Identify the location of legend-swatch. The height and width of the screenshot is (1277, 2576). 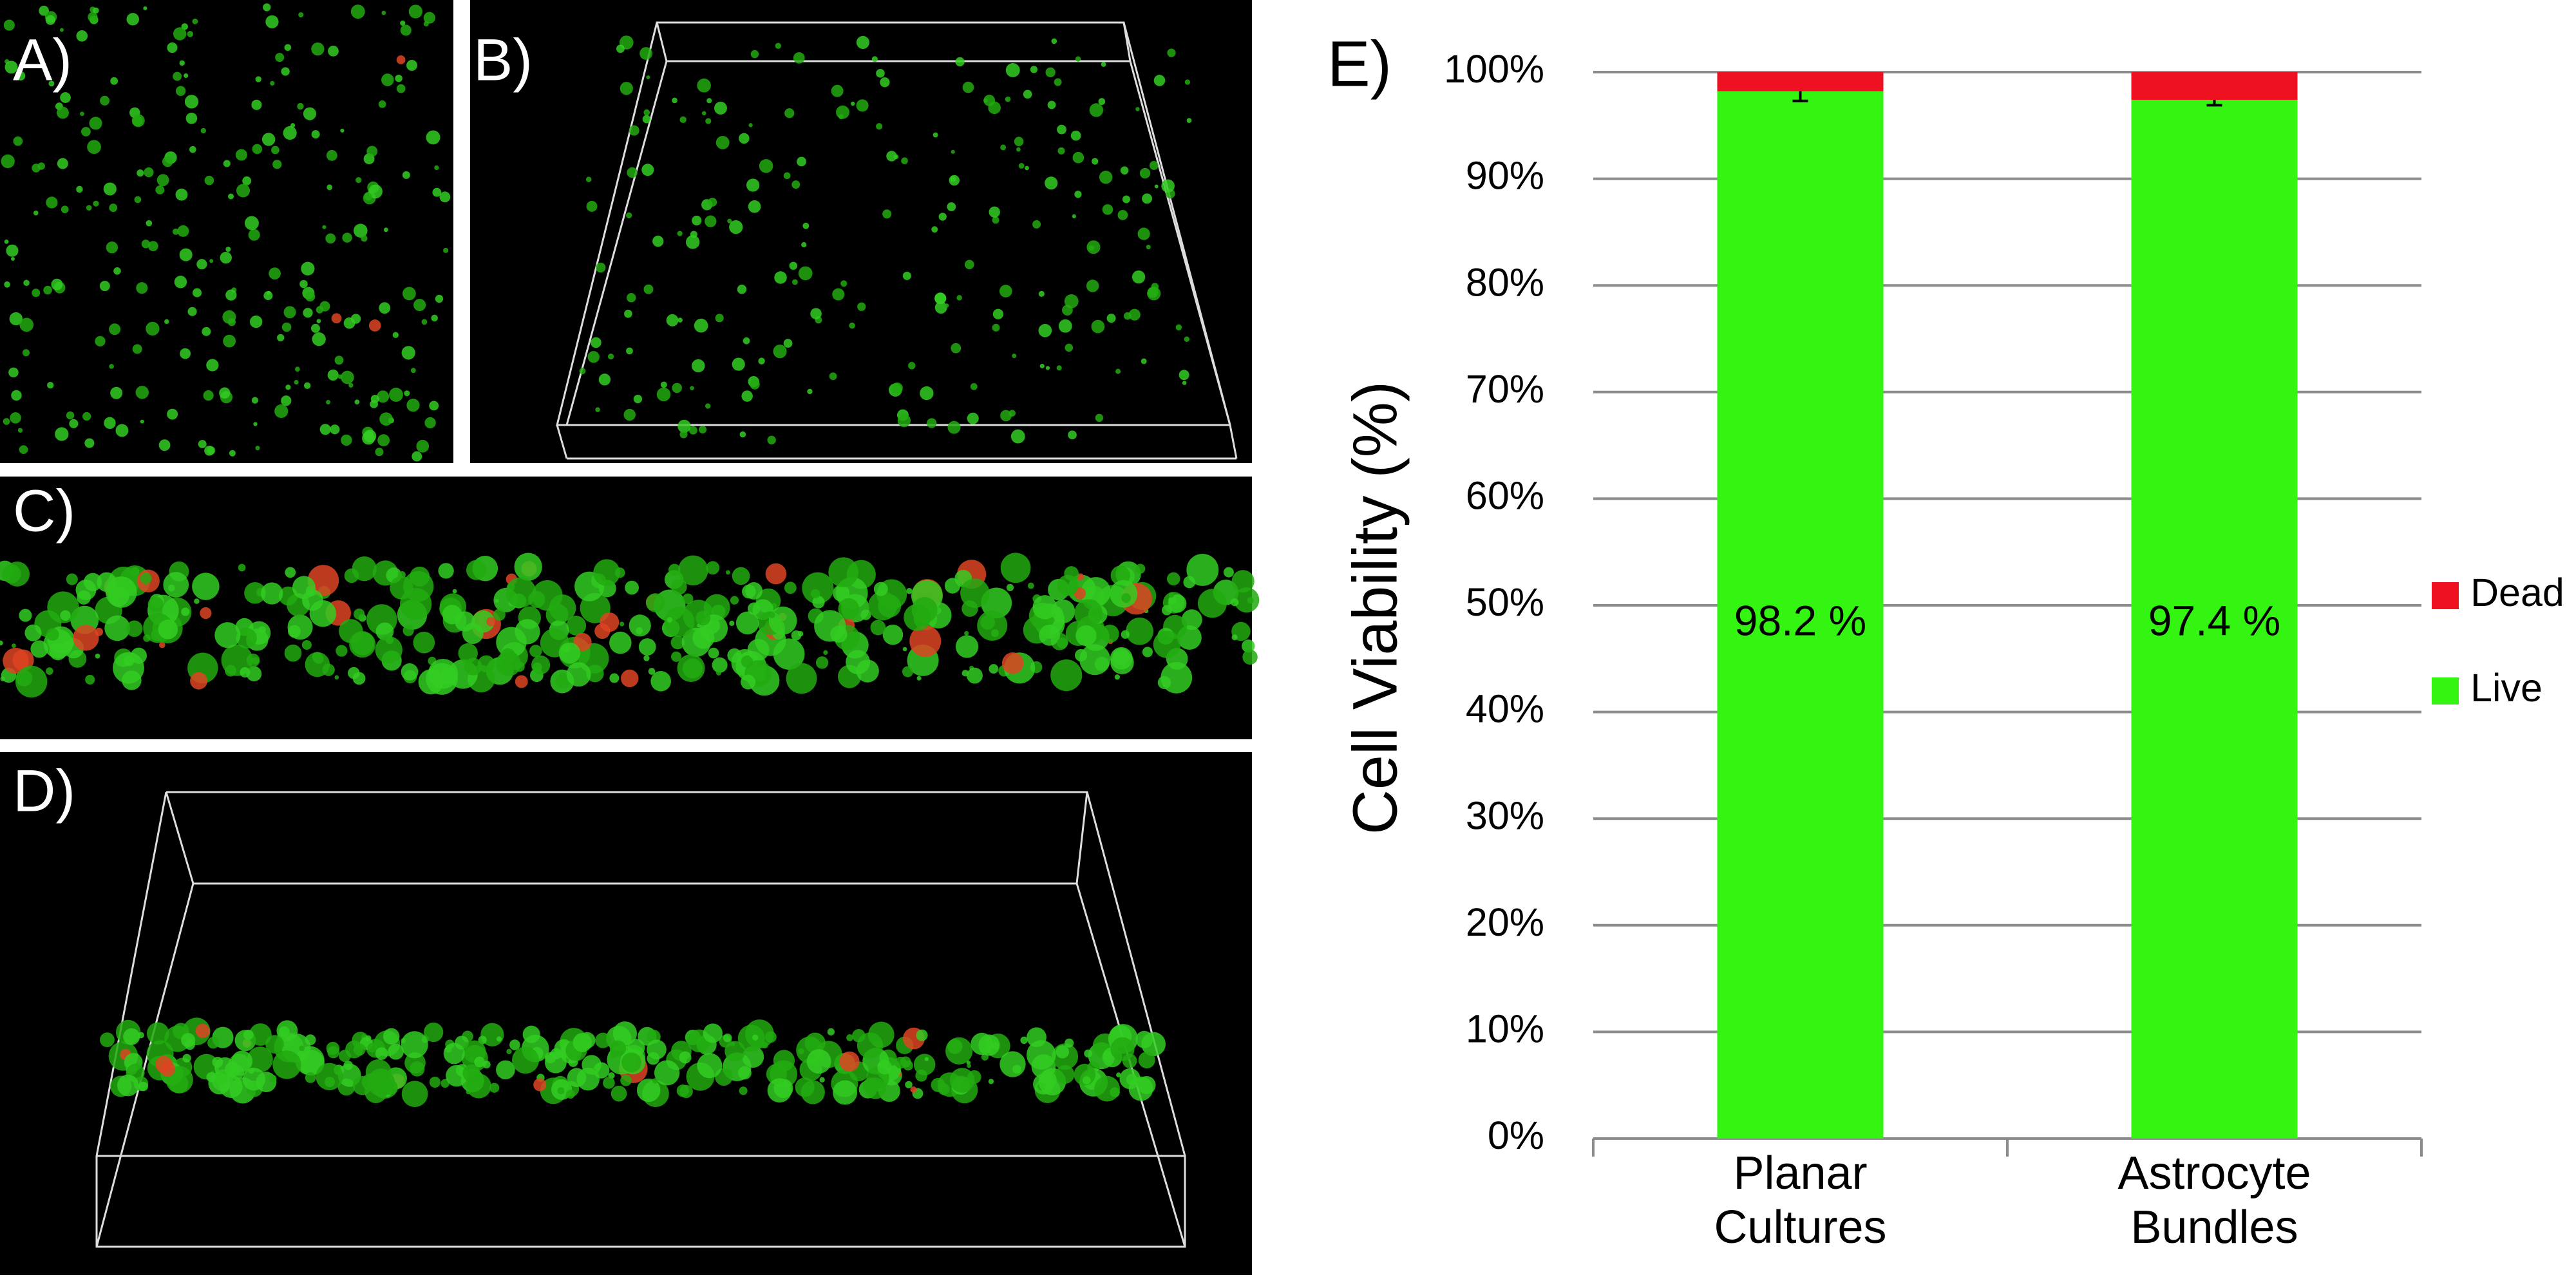
(2445, 595).